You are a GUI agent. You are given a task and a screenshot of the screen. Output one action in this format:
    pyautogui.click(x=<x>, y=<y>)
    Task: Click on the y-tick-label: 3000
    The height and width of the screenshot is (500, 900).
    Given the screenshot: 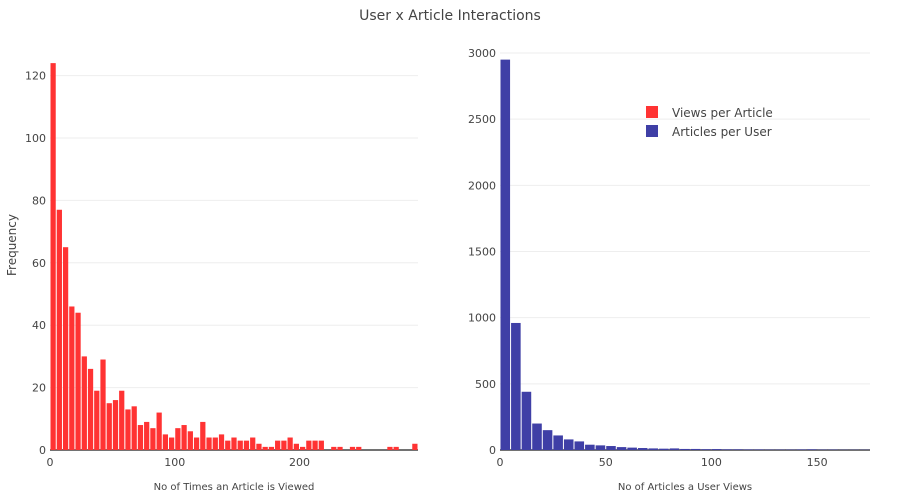 What is the action you would take?
    pyautogui.click(x=482, y=53)
    